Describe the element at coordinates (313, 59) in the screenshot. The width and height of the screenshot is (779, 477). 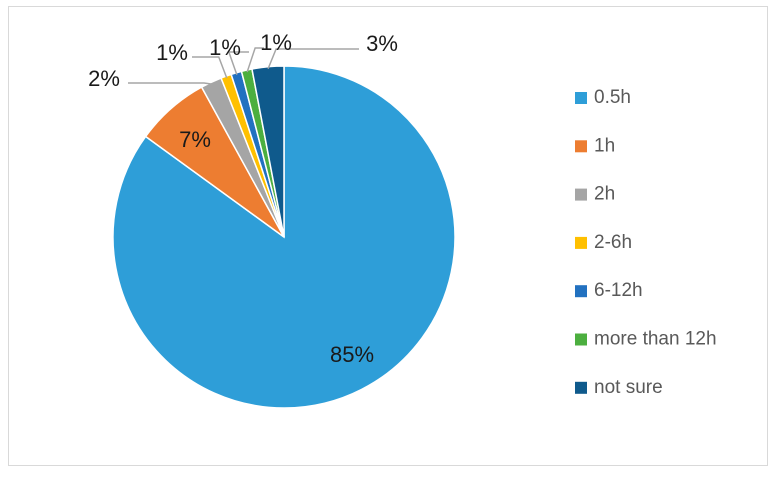
I see `leader-line-not-sure` at that location.